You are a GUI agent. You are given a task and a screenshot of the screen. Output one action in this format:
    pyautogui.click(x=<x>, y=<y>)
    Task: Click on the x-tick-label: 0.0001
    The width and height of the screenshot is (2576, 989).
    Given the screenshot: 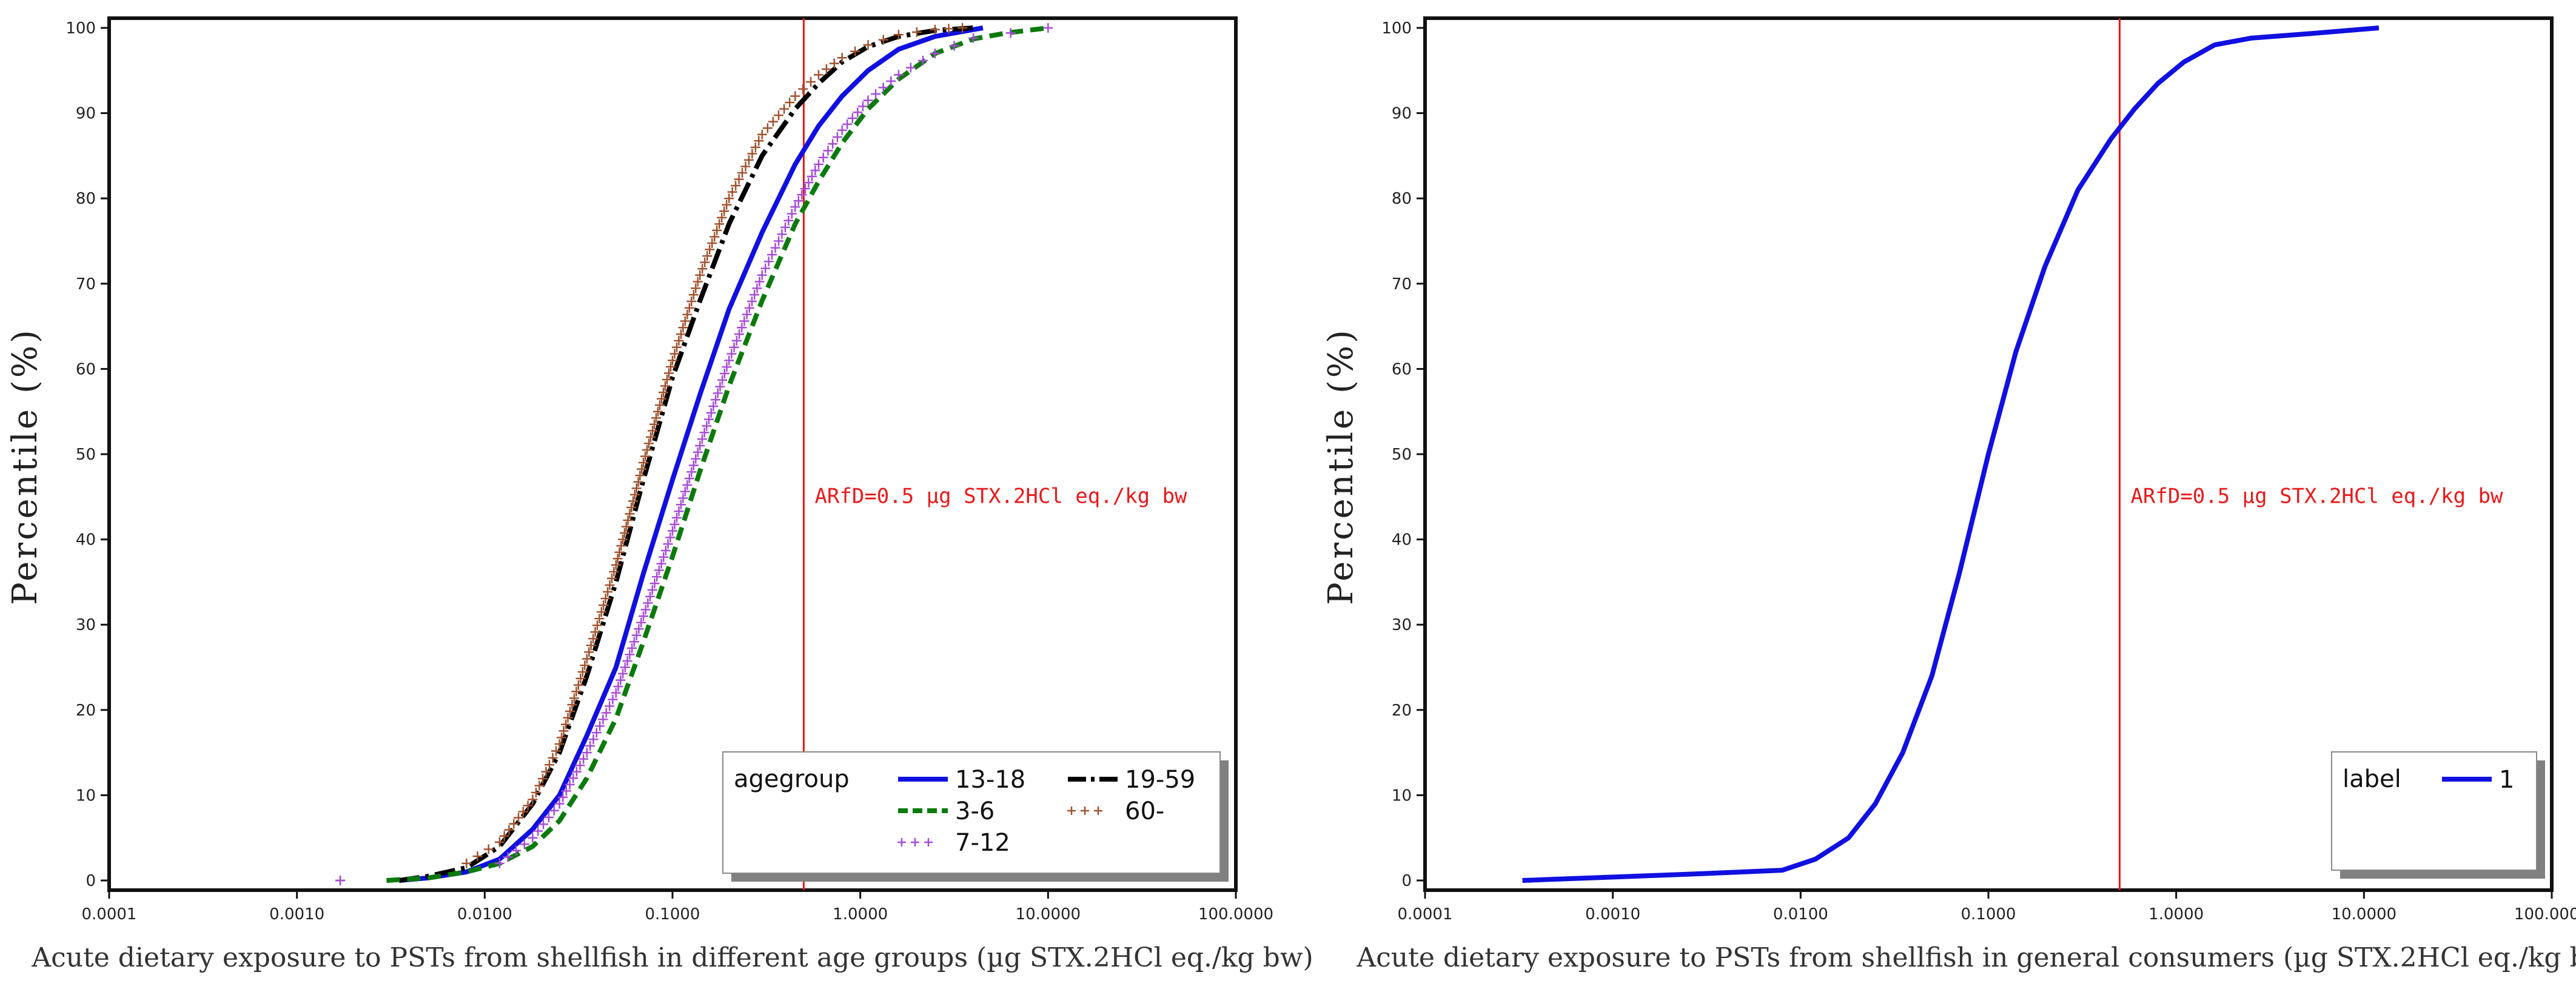 What is the action you would take?
    pyautogui.click(x=109, y=914)
    